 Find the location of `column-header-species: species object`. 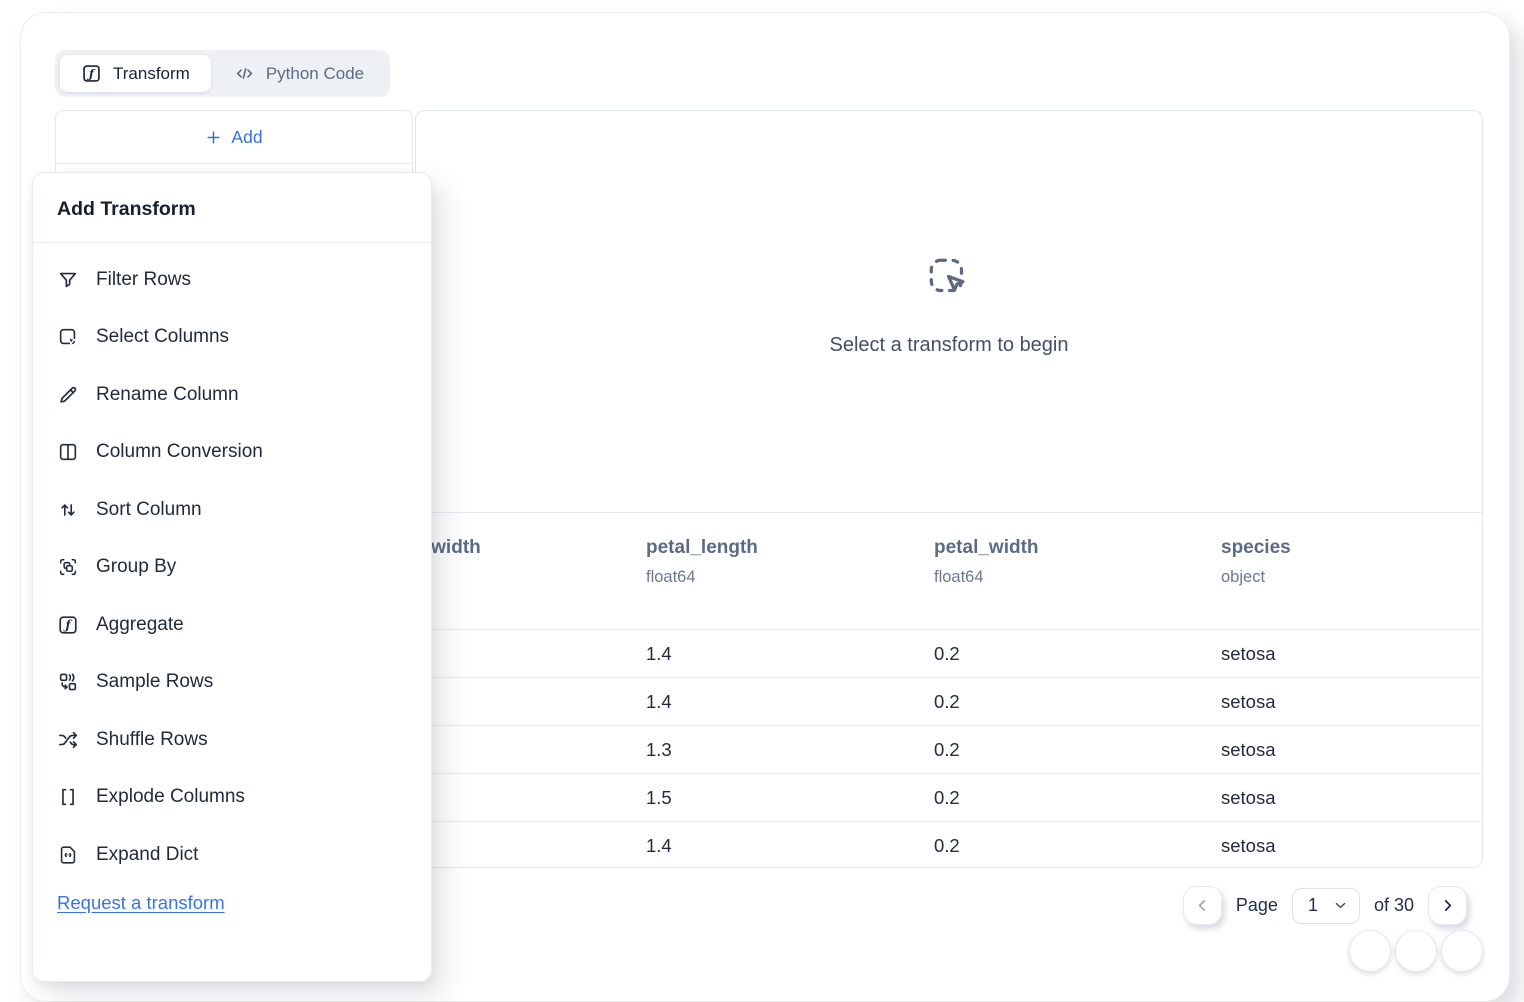

column-header-species: species object is located at coordinates (1256, 561).